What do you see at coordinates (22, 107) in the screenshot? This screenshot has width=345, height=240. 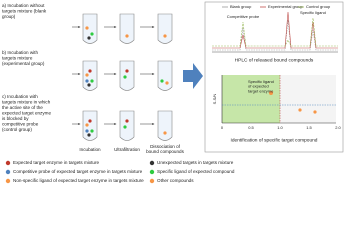 I see `row-label: the active site of the` at bounding box center [22, 107].